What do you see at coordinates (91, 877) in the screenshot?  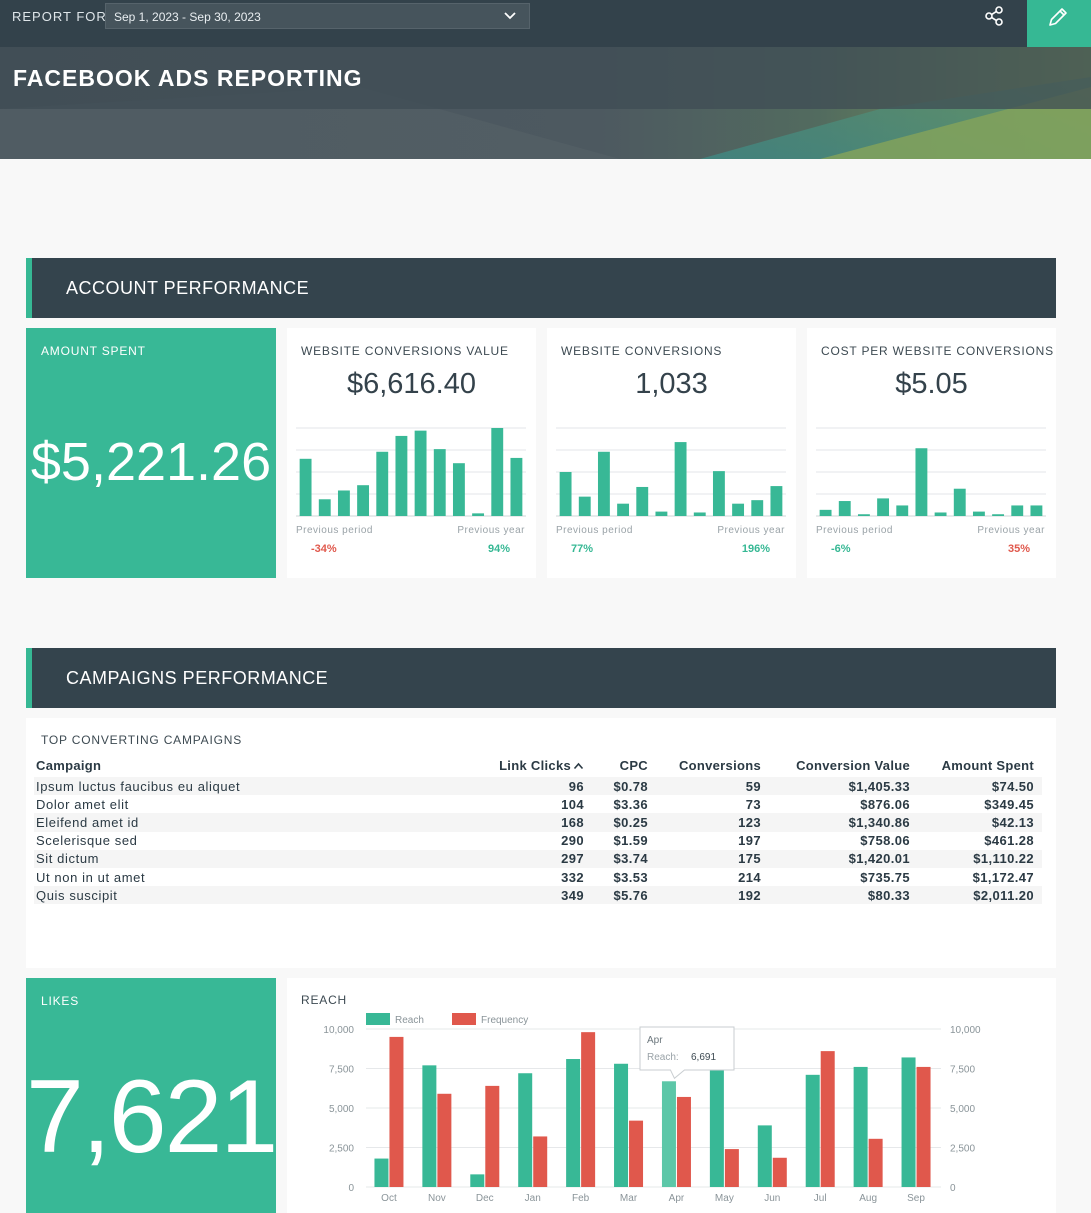 I see `campaign-name: Ut non in ut amet` at bounding box center [91, 877].